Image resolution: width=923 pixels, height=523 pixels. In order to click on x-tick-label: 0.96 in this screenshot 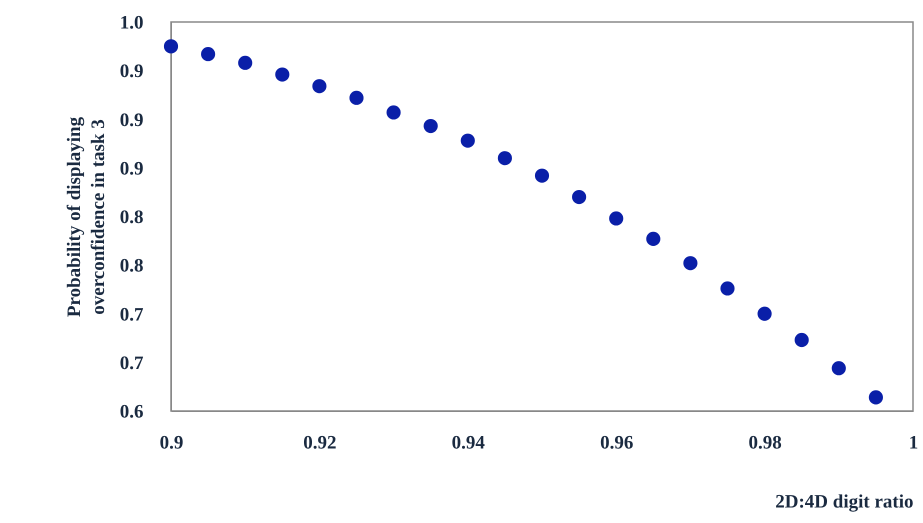, I will do `click(617, 443)`.